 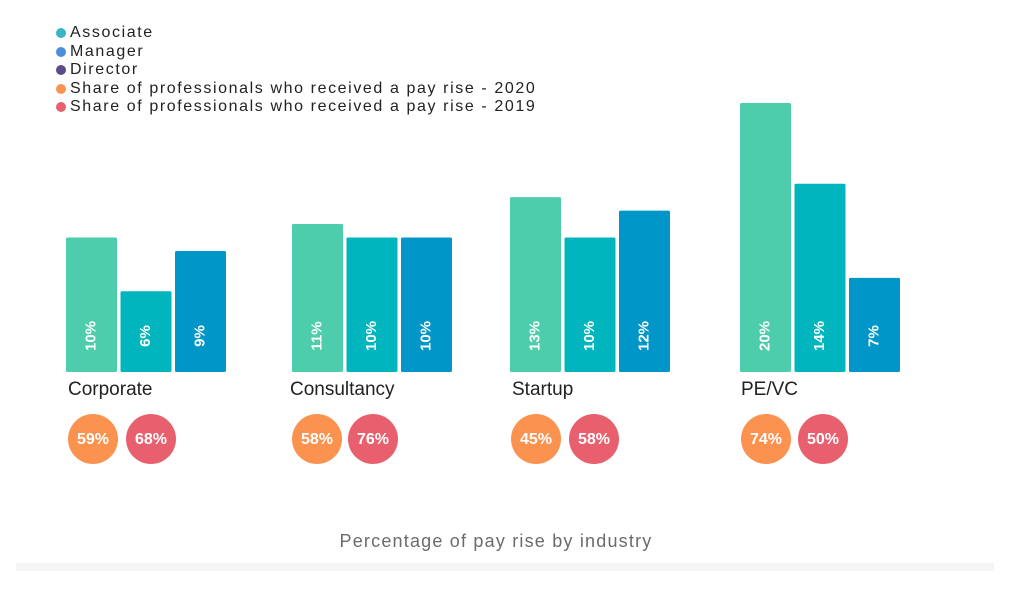 What do you see at coordinates (104, 69) in the screenshot?
I see `legend-label-director: Director` at bounding box center [104, 69].